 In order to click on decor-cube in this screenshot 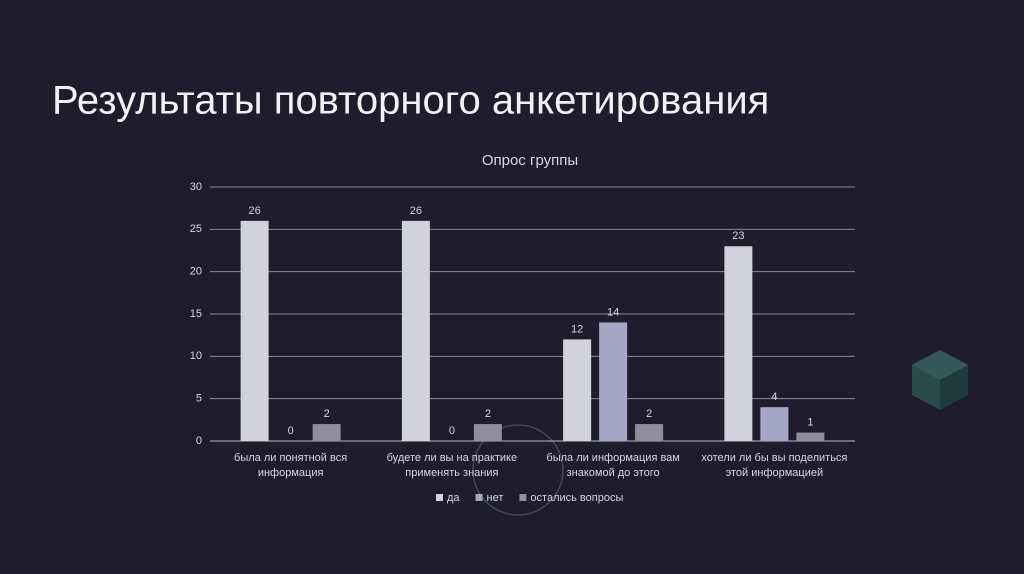, I will do `click(940, 380)`.